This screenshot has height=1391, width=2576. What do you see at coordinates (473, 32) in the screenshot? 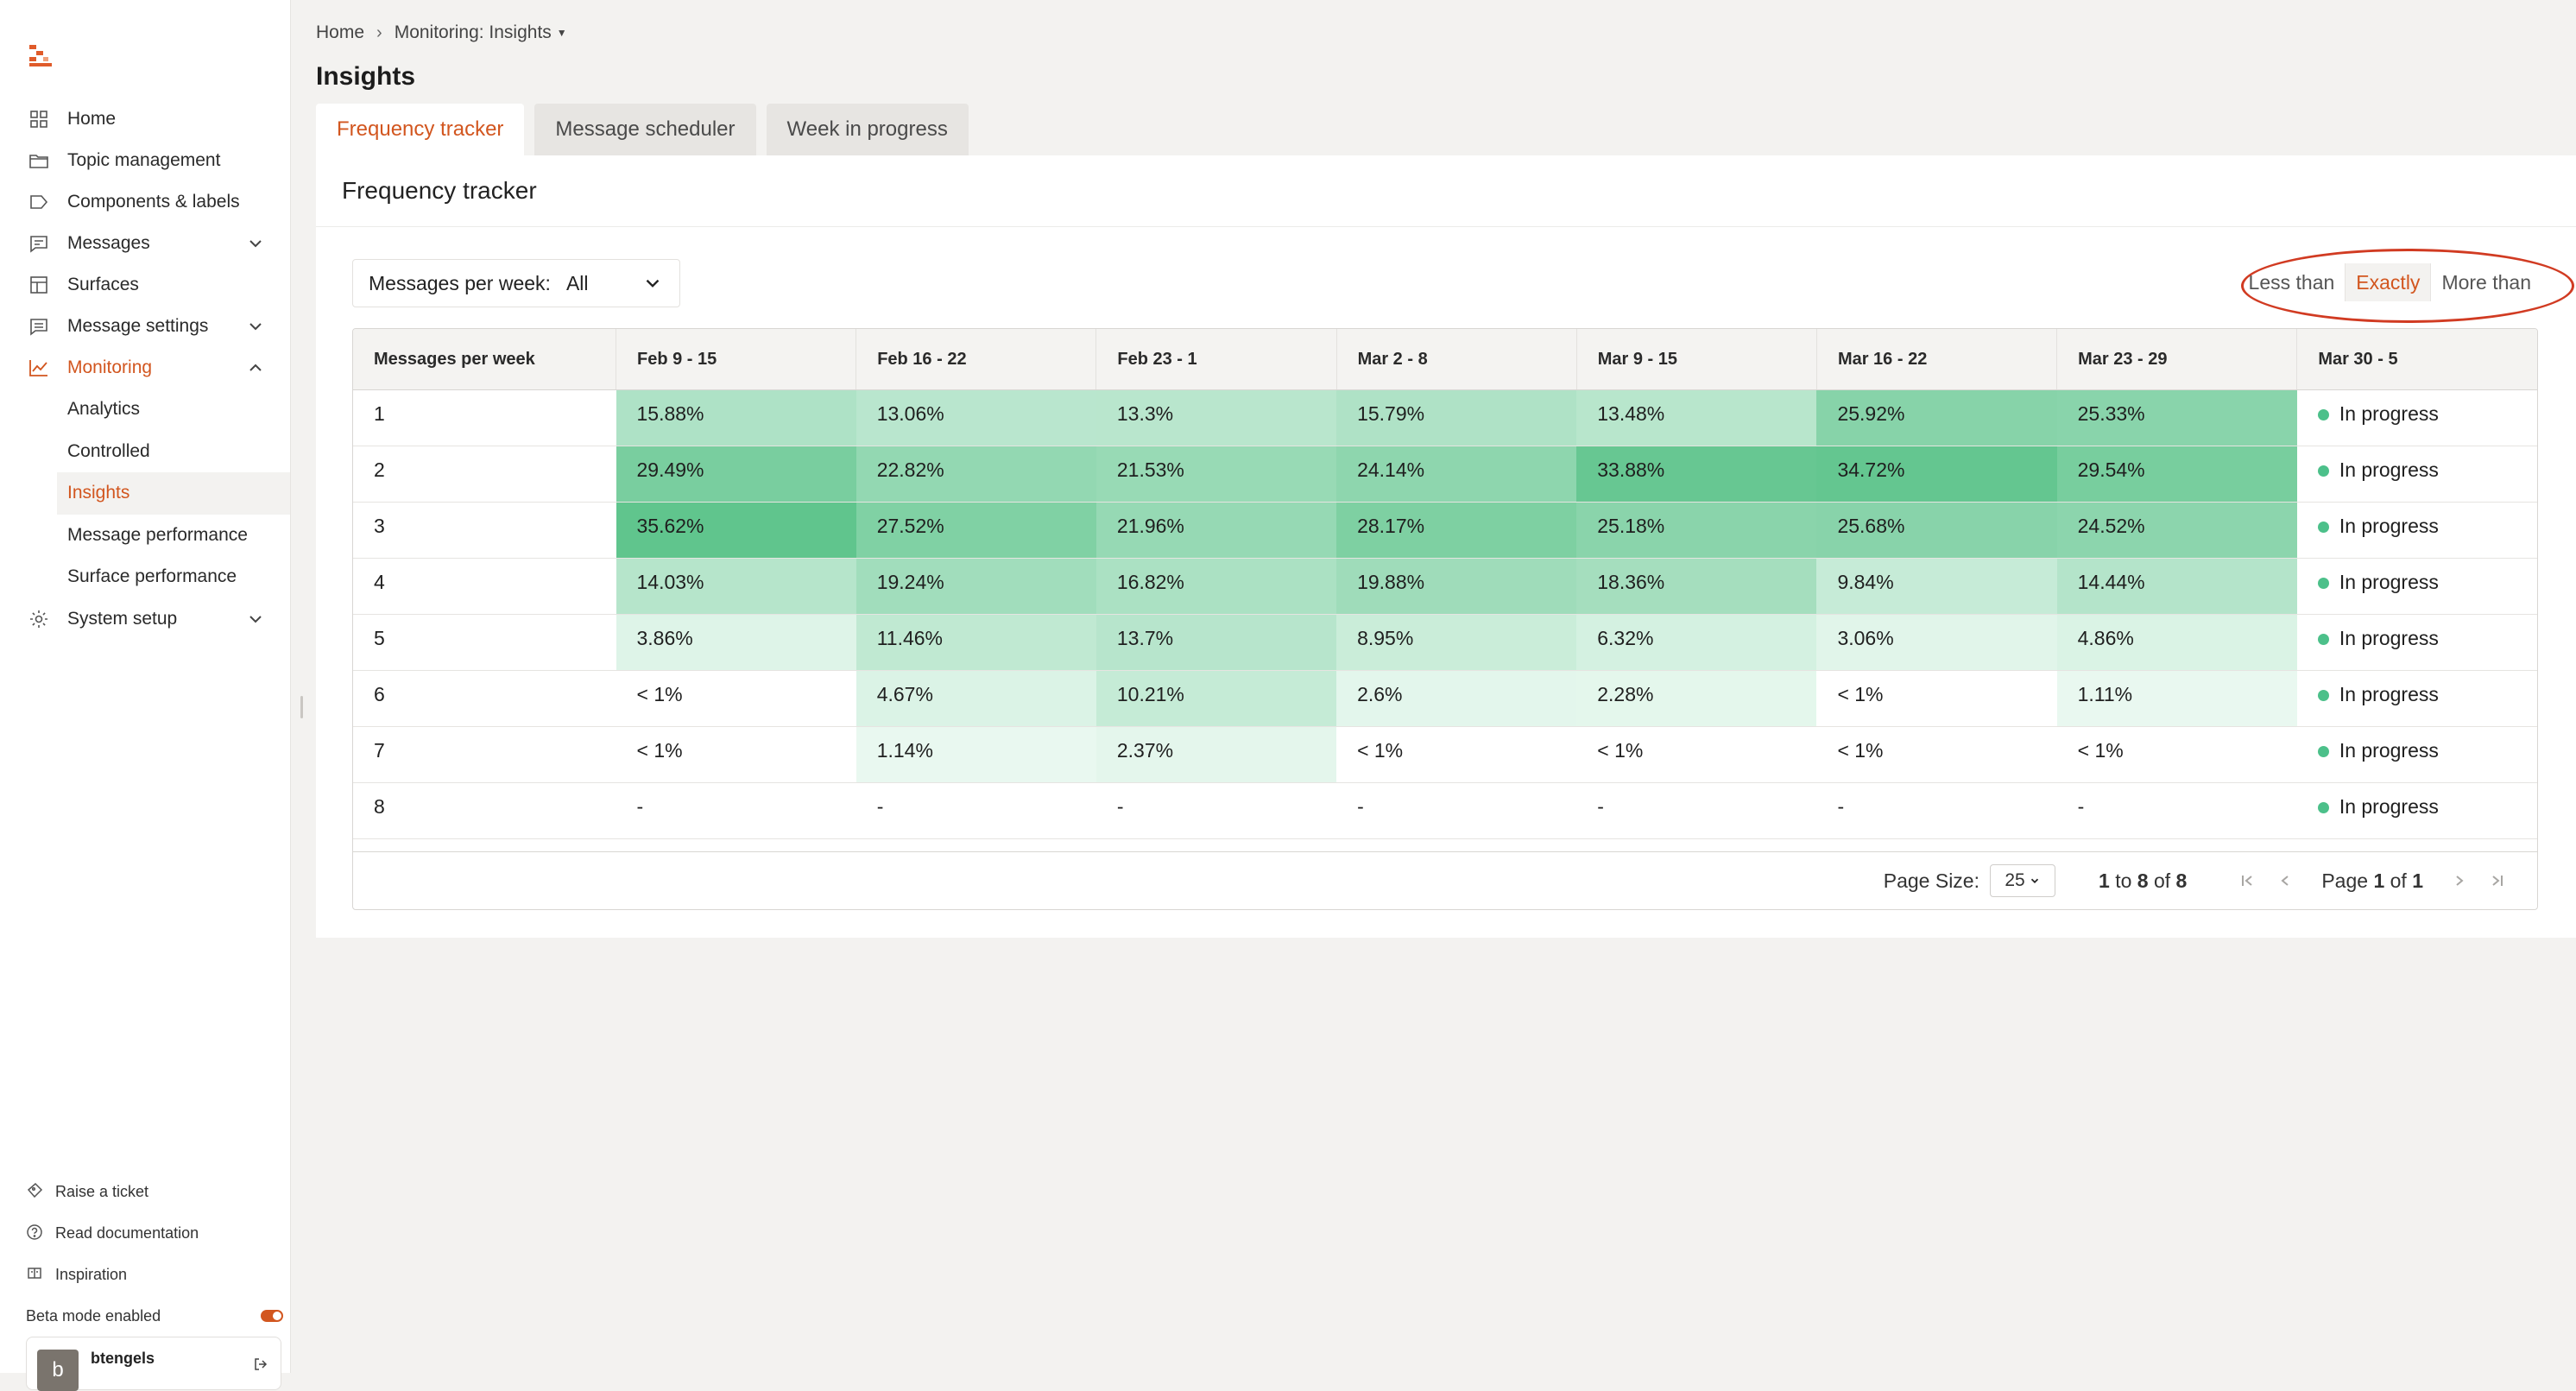
I see `breadcrumb-current: Monitoring: Insights` at bounding box center [473, 32].